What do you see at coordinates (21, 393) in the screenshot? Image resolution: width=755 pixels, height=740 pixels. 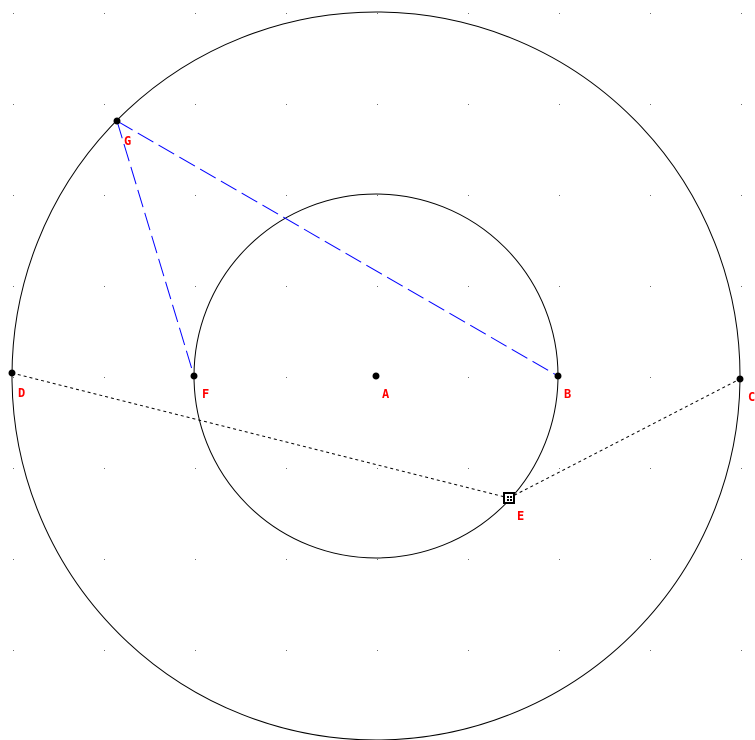 I see `label-d: D` at bounding box center [21, 393].